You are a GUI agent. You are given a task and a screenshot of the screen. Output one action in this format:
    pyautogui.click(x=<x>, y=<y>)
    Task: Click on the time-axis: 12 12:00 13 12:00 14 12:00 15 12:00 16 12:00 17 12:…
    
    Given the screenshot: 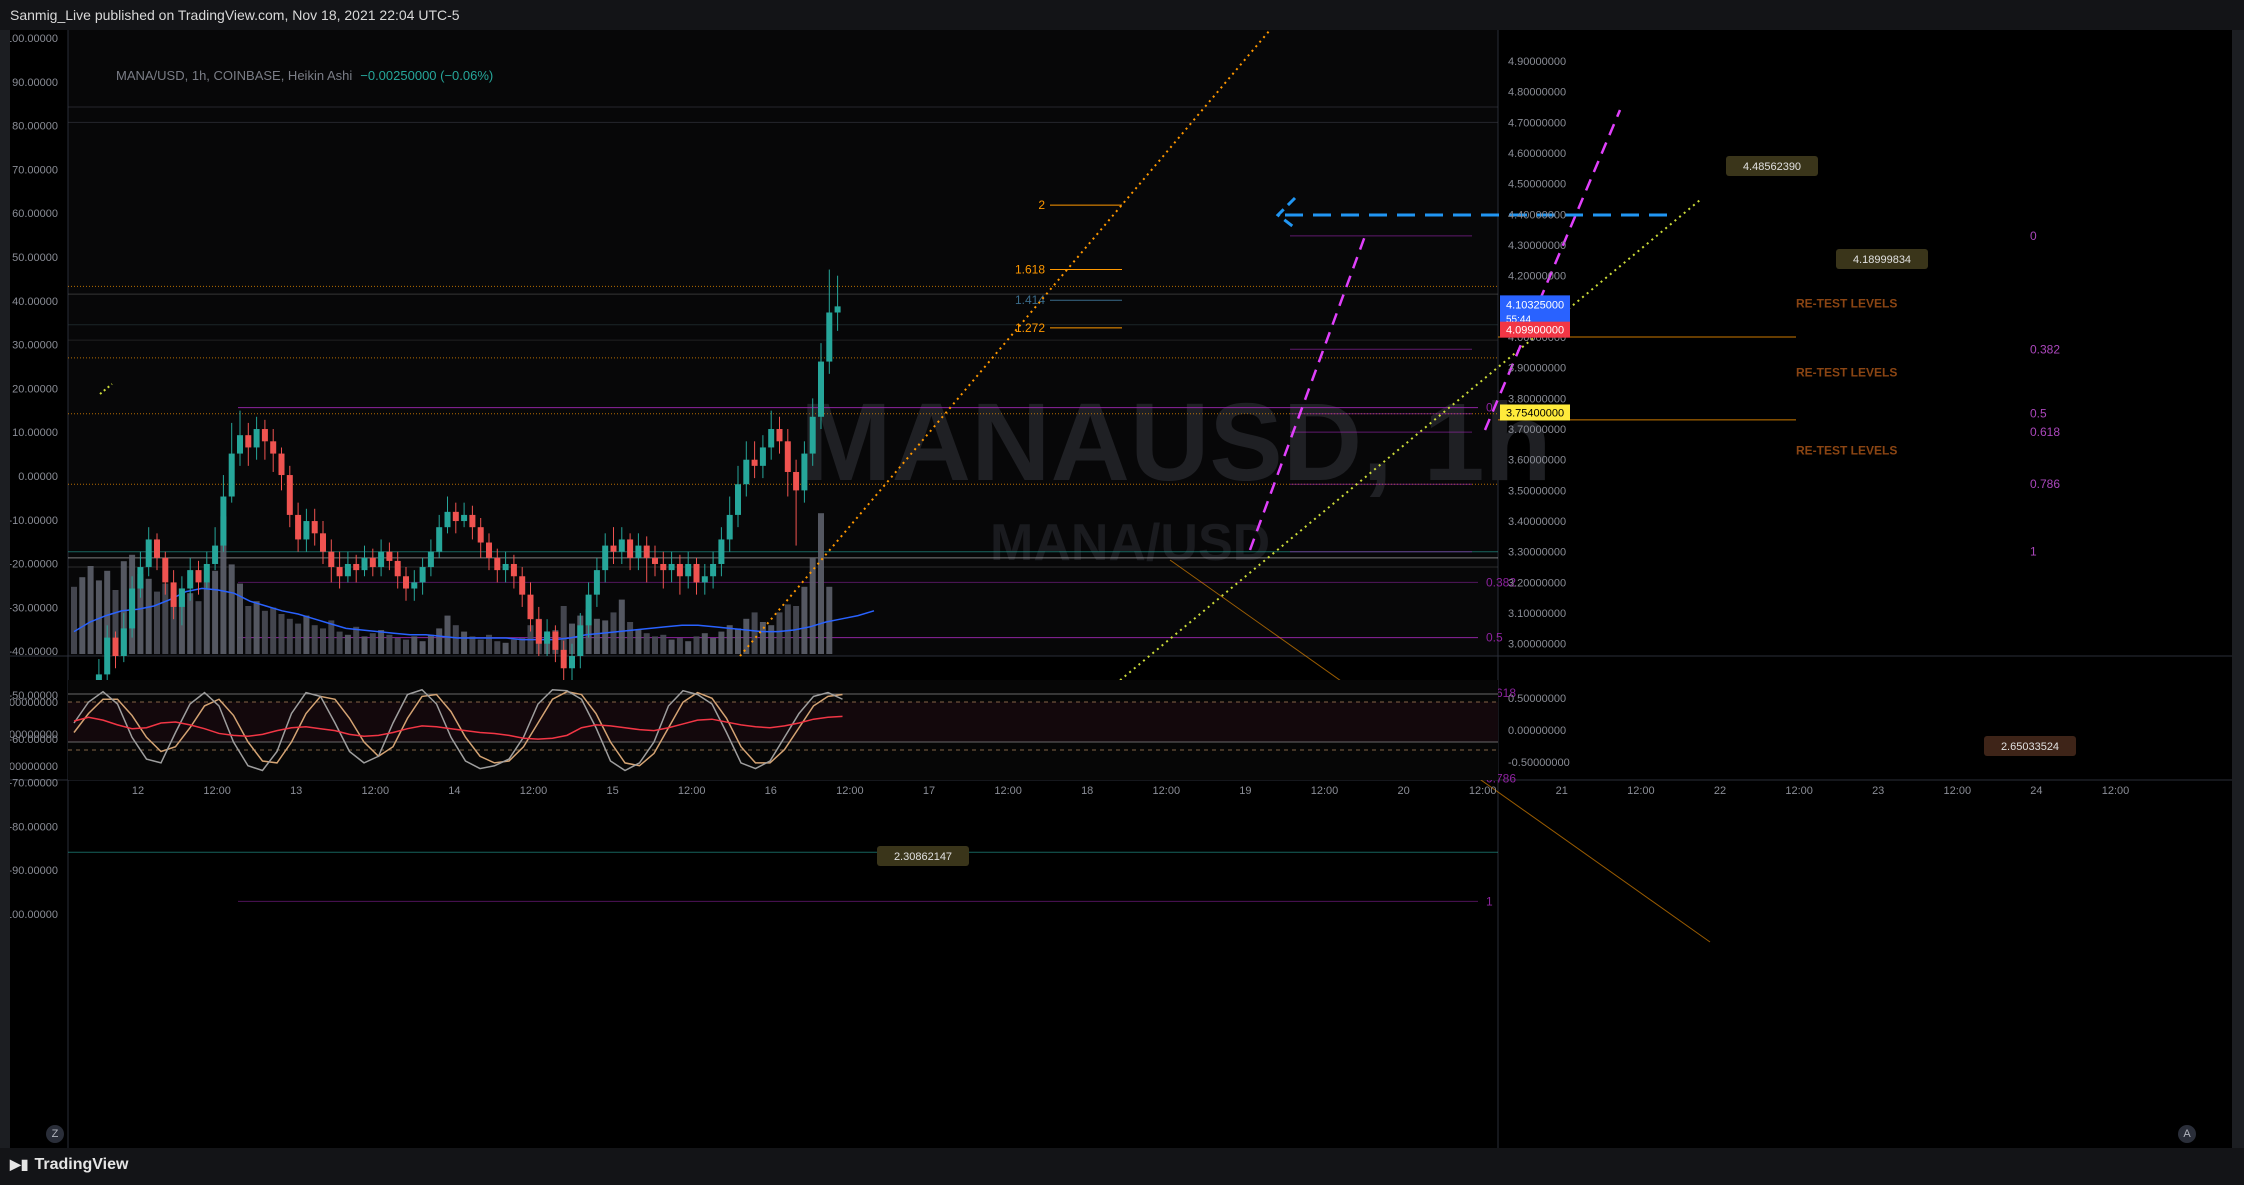 What is the action you would take?
    pyautogui.click(x=1130, y=791)
    